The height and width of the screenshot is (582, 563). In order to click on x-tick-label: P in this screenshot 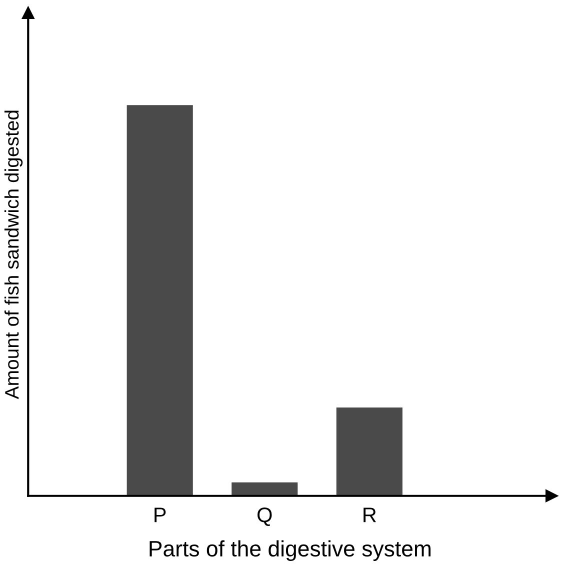, I will do `click(160, 515)`.